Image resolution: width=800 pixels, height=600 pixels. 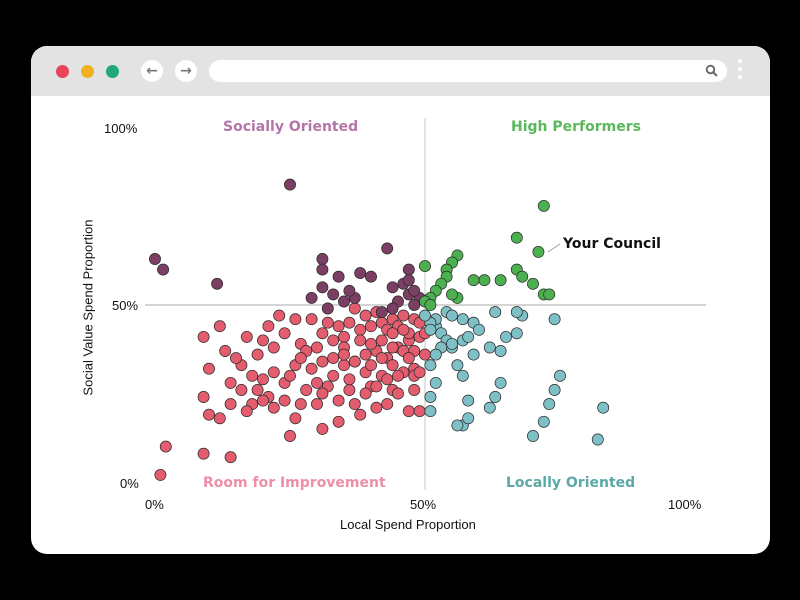 I want to click on address-bar, so click(x=468, y=71).